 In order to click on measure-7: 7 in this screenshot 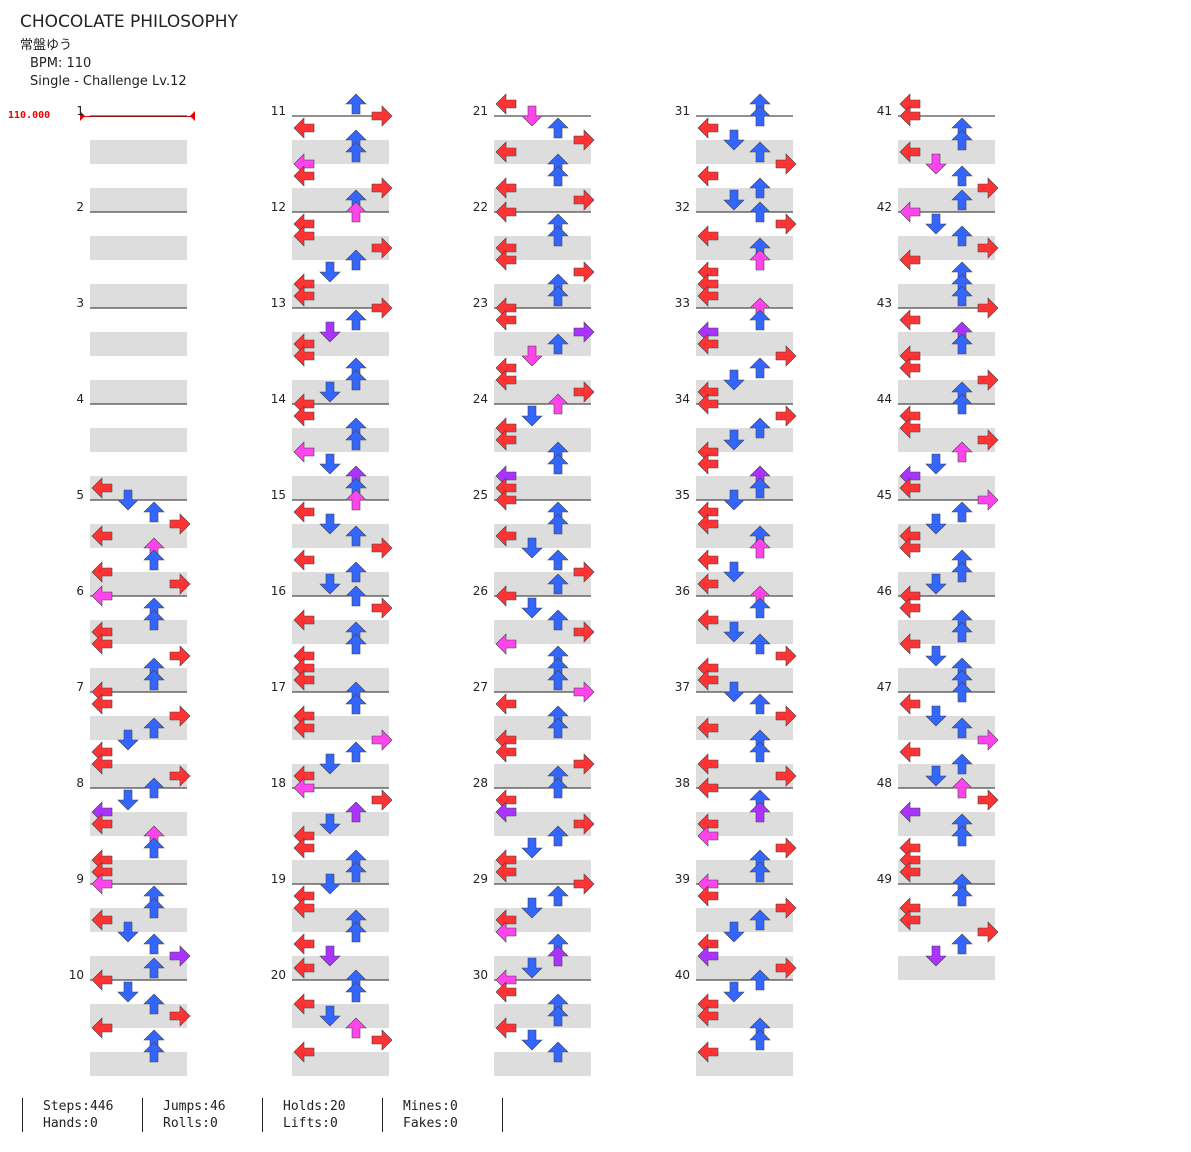, I will do `click(133, 728)`.